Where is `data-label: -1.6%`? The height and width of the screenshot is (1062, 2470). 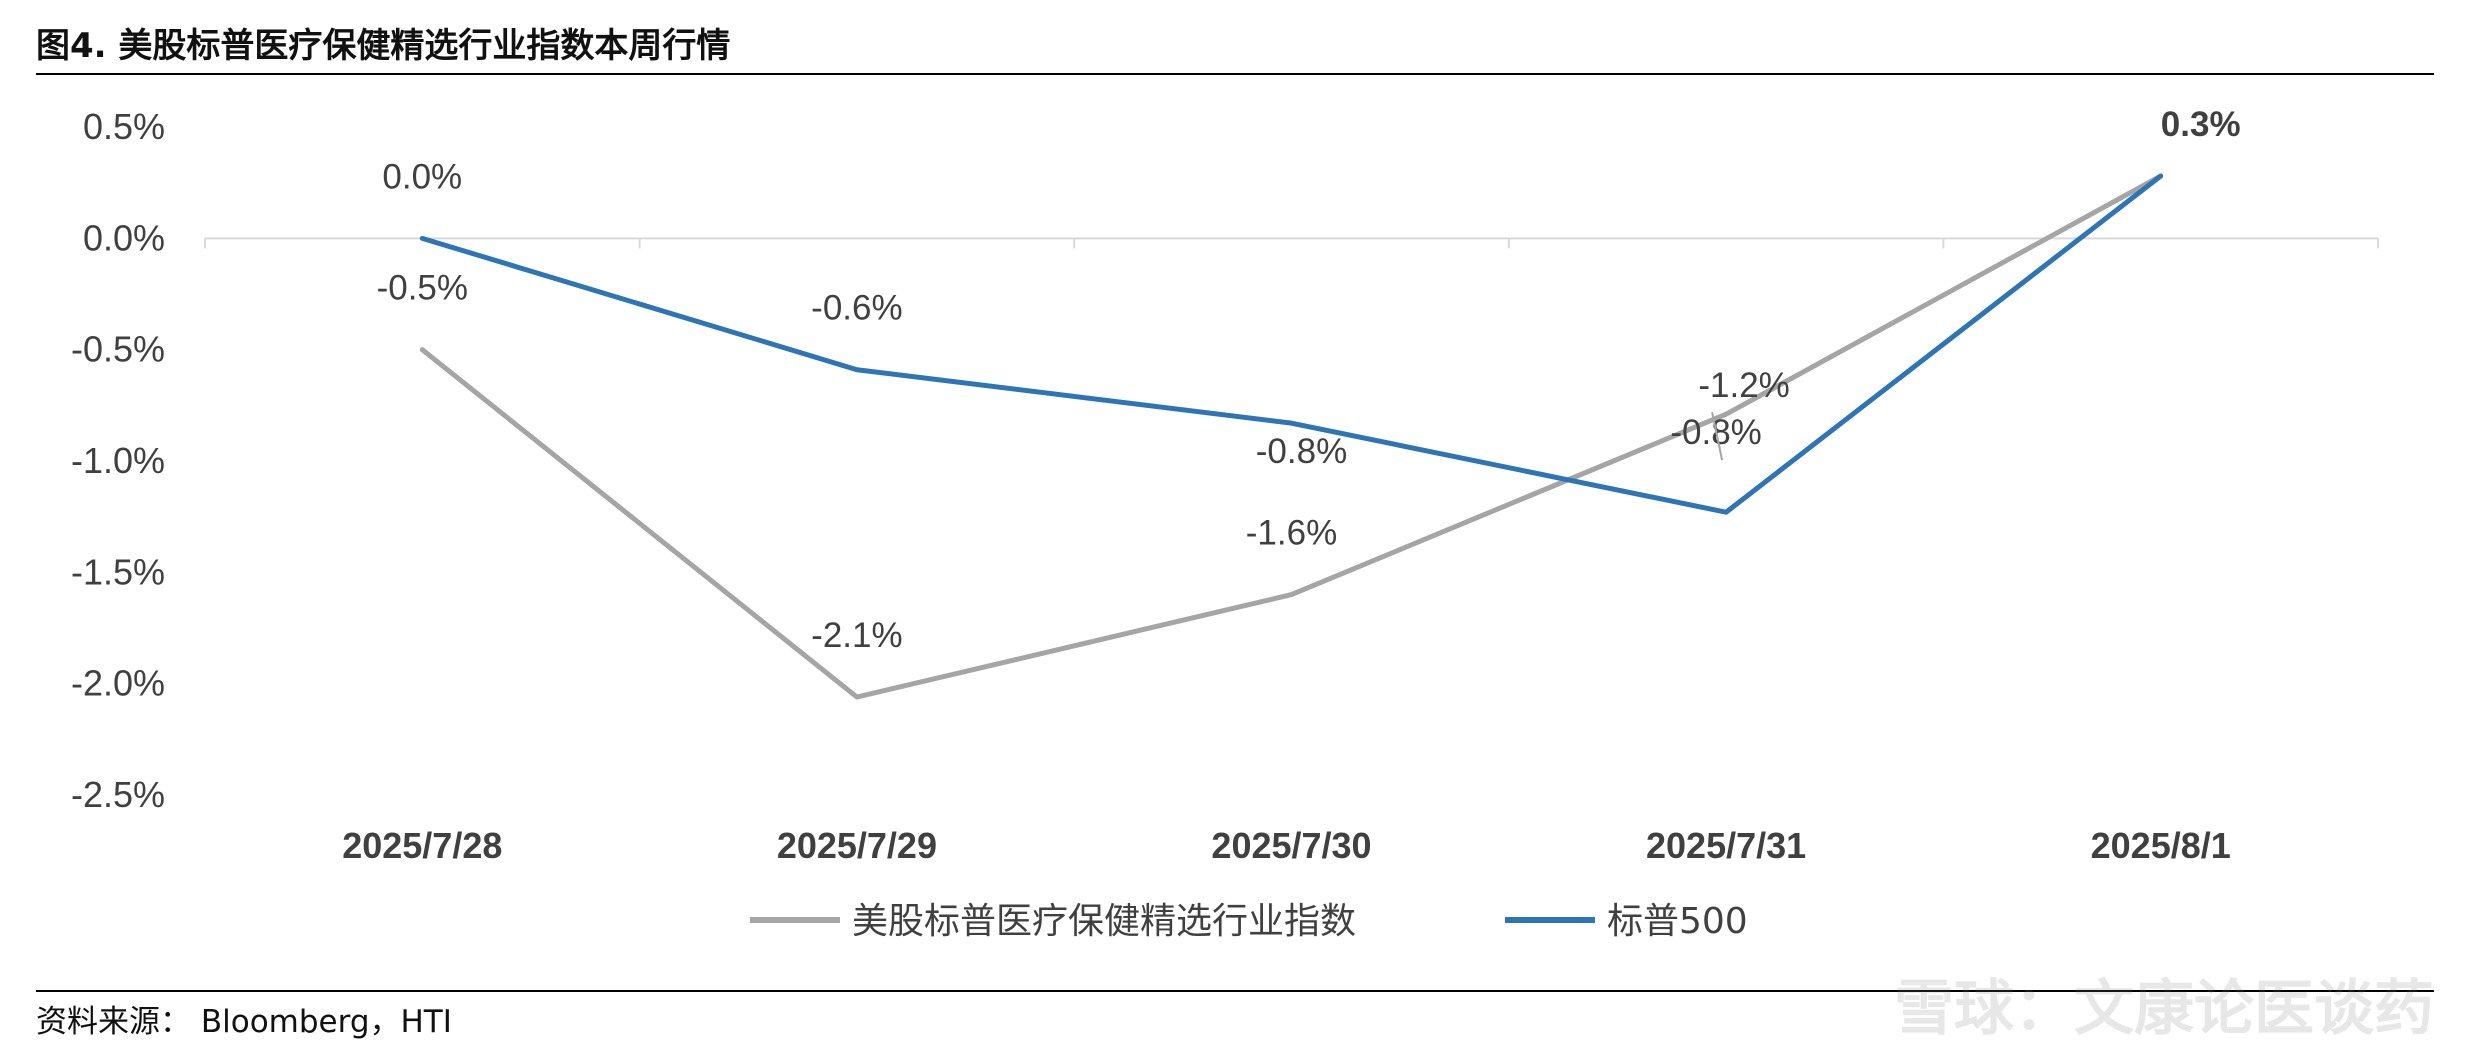
data-label: -1.6% is located at coordinates (1291, 533).